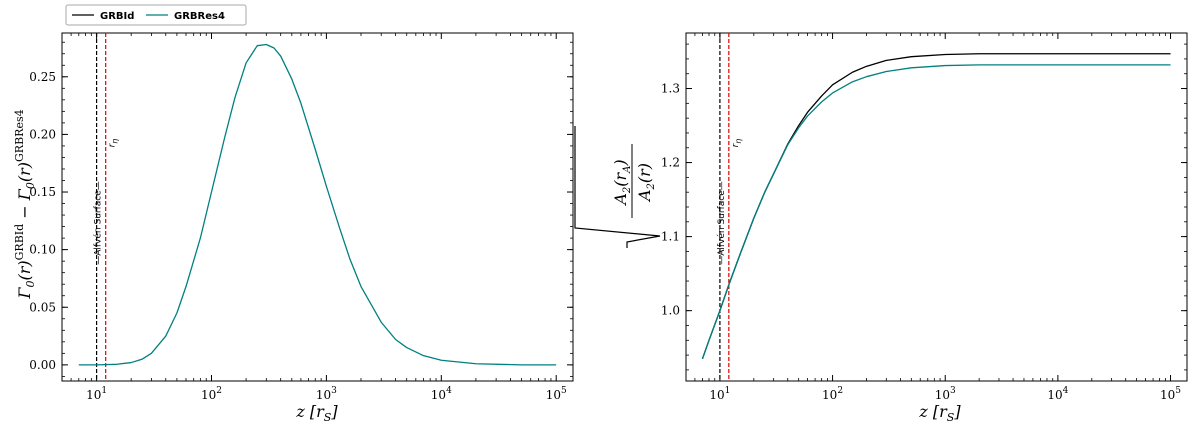 The width and height of the screenshot is (1200, 426). What do you see at coordinates (832, 394) in the screenshot?
I see `right-x-tick-label: 10²` at bounding box center [832, 394].